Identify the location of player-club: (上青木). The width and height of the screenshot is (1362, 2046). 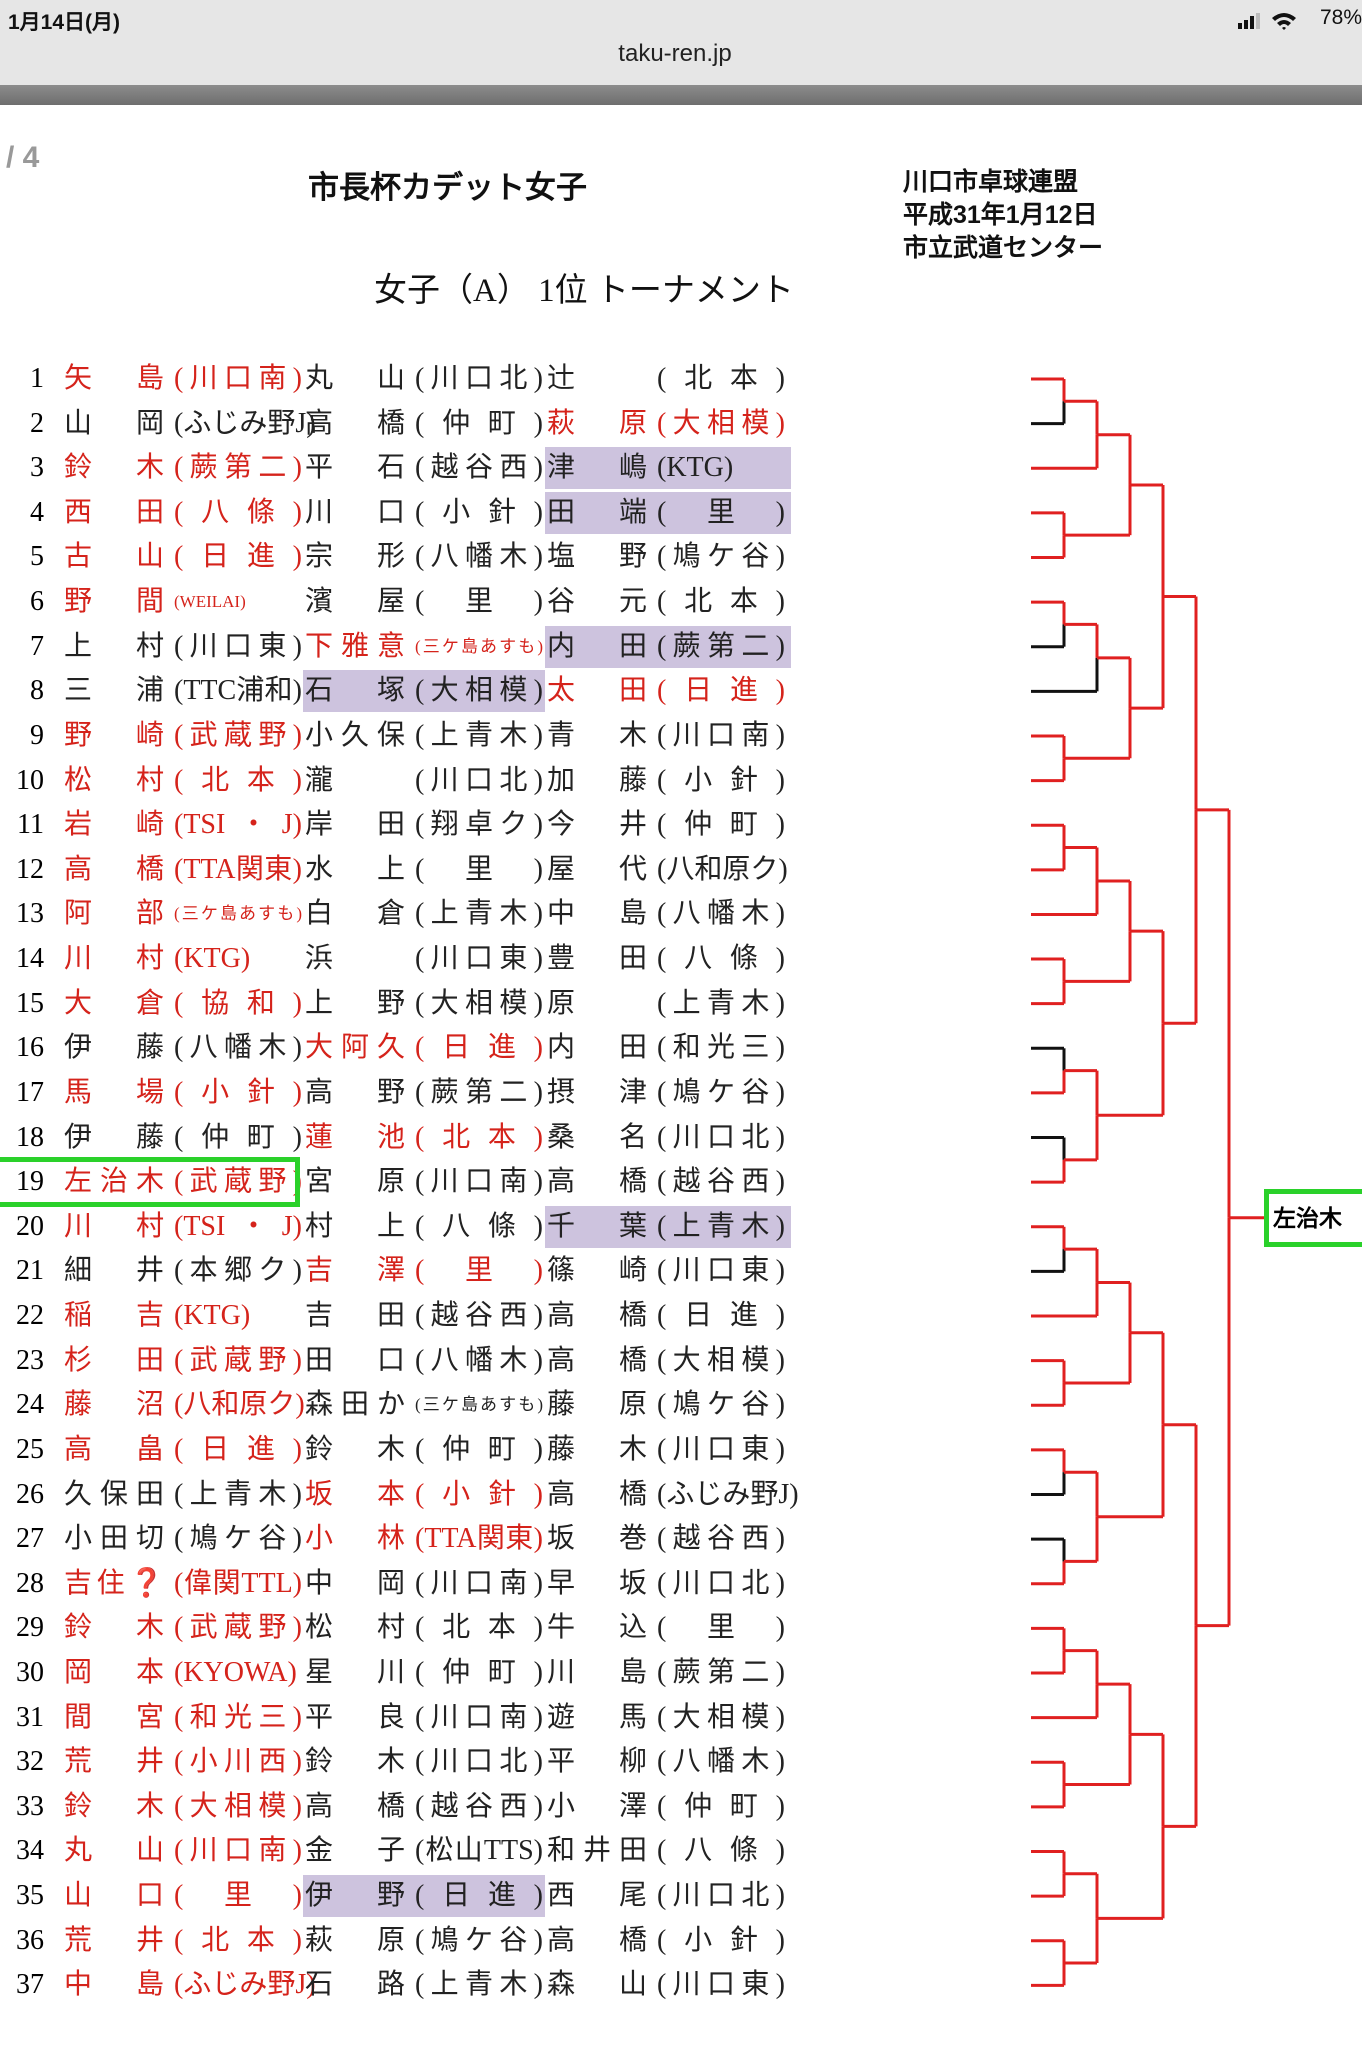
(479, 735).